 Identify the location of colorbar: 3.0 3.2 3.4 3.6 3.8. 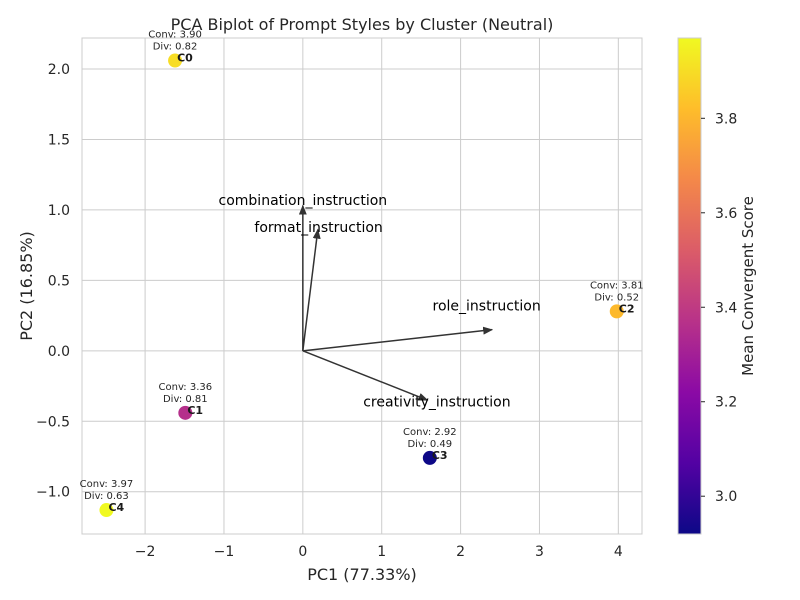
(707, 286).